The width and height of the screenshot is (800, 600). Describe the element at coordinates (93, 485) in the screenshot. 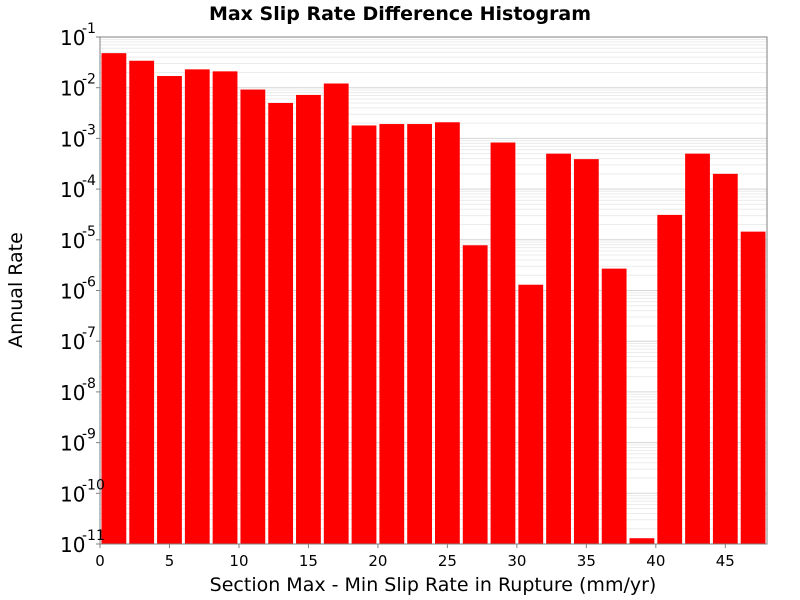

I see `y-tick-exponent: -10` at that location.